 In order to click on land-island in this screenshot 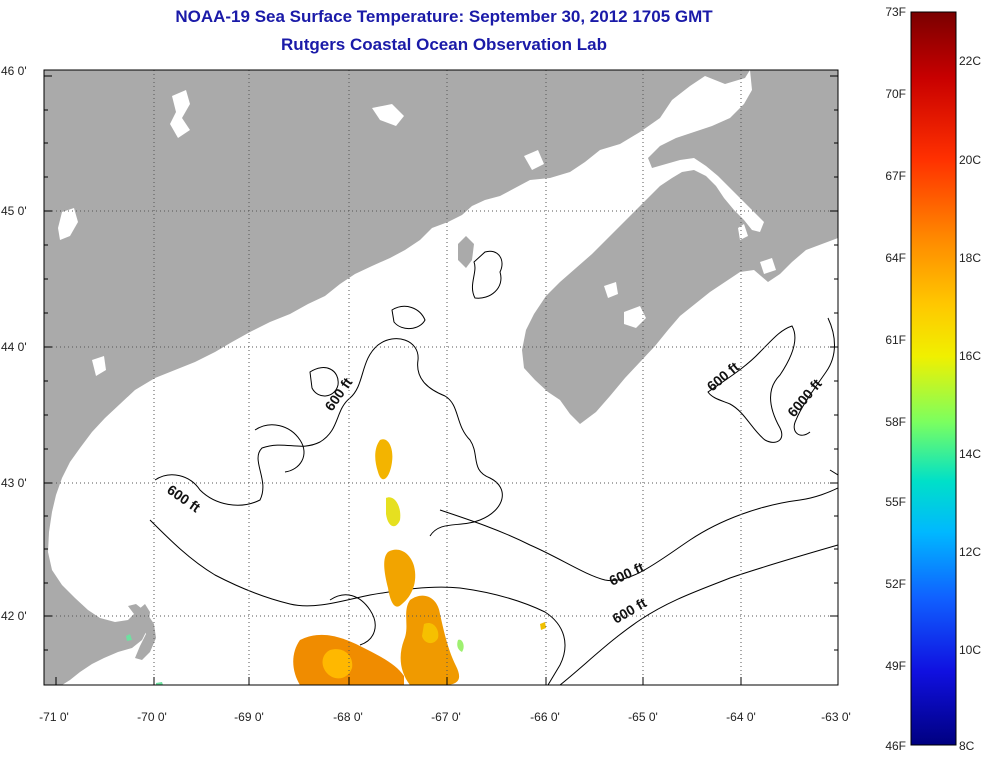, I will do `click(466, 252)`.